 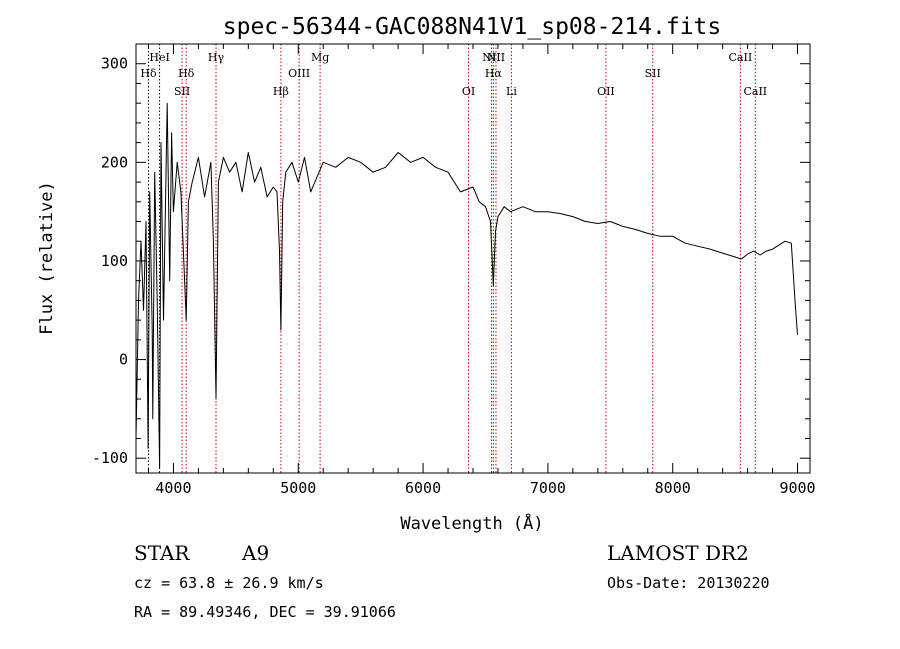 I want to click on line-label-hγ: Hγ, so click(x=216, y=57).